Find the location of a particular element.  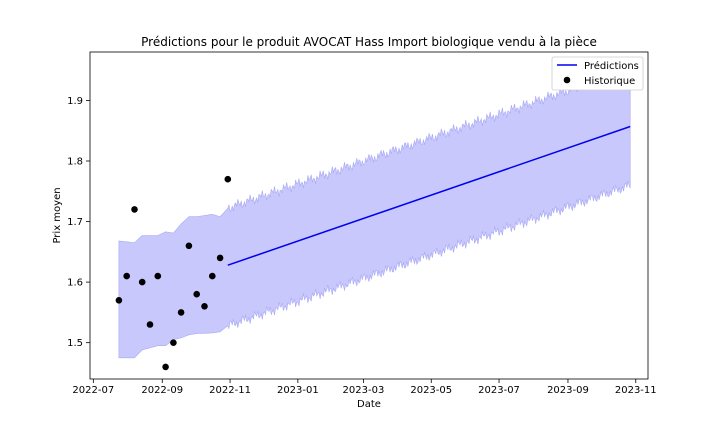

history-points-layer is located at coordinates (173, 273).